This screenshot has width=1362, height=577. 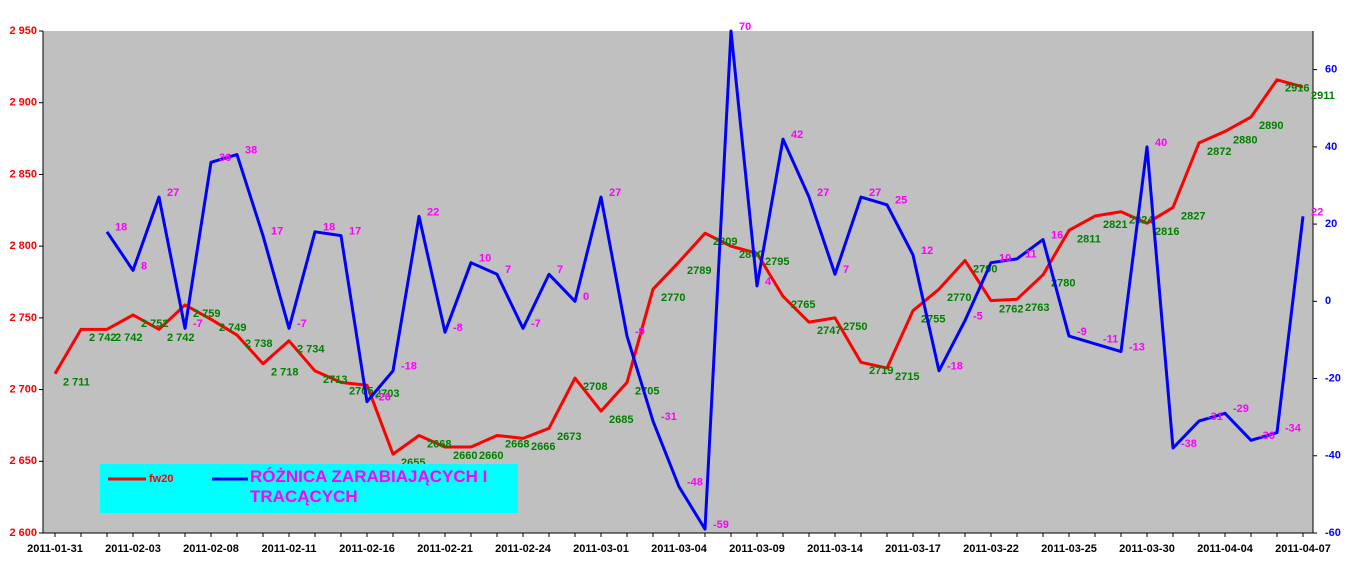 What do you see at coordinates (288, 549) in the screenshot?
I see `x-tick-label: 2011-02-11` at bounding box center [288, 549].